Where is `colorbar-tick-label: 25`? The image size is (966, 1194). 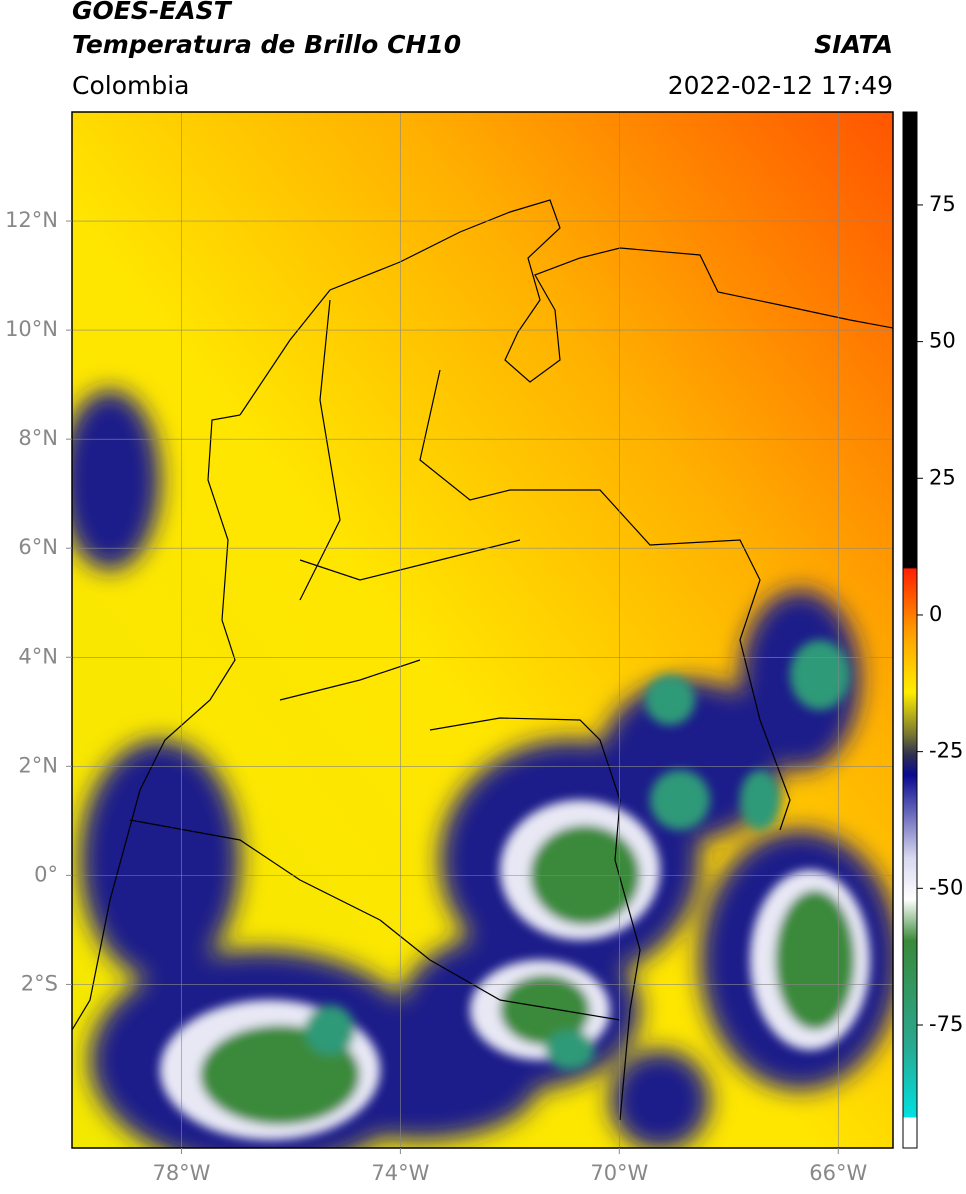
colorbar-tick-label: 25 is located at coordinates (942, 477).